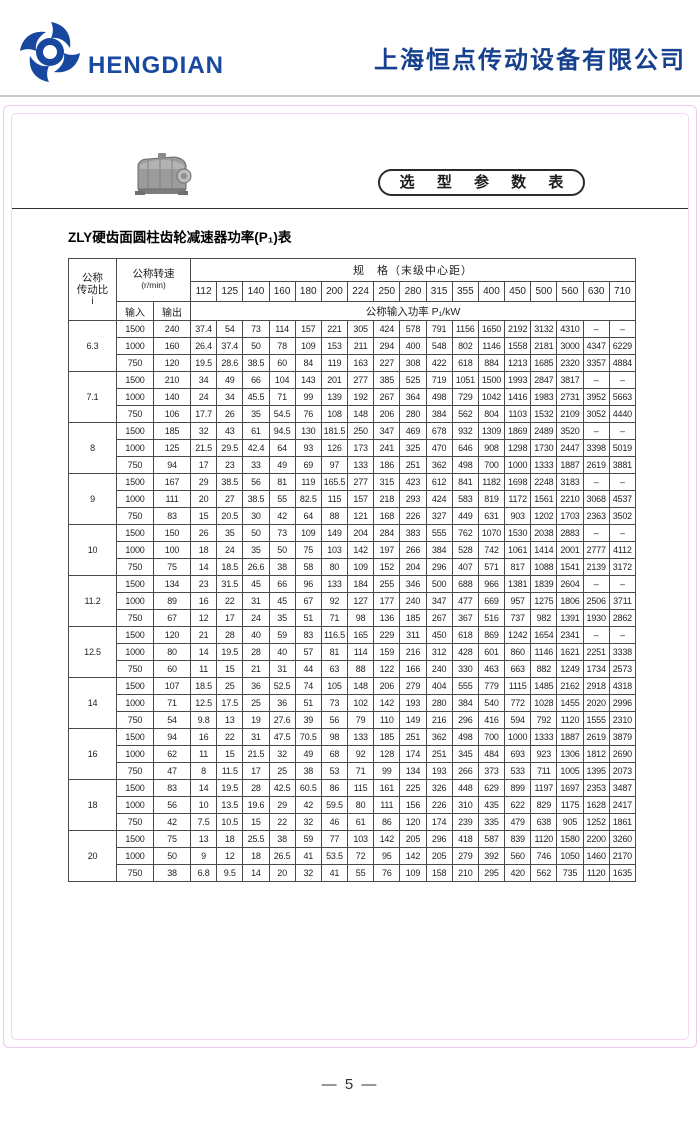 The image size is (700, 1141). I want to click on power-value-cell: 143, so click(308, 380).